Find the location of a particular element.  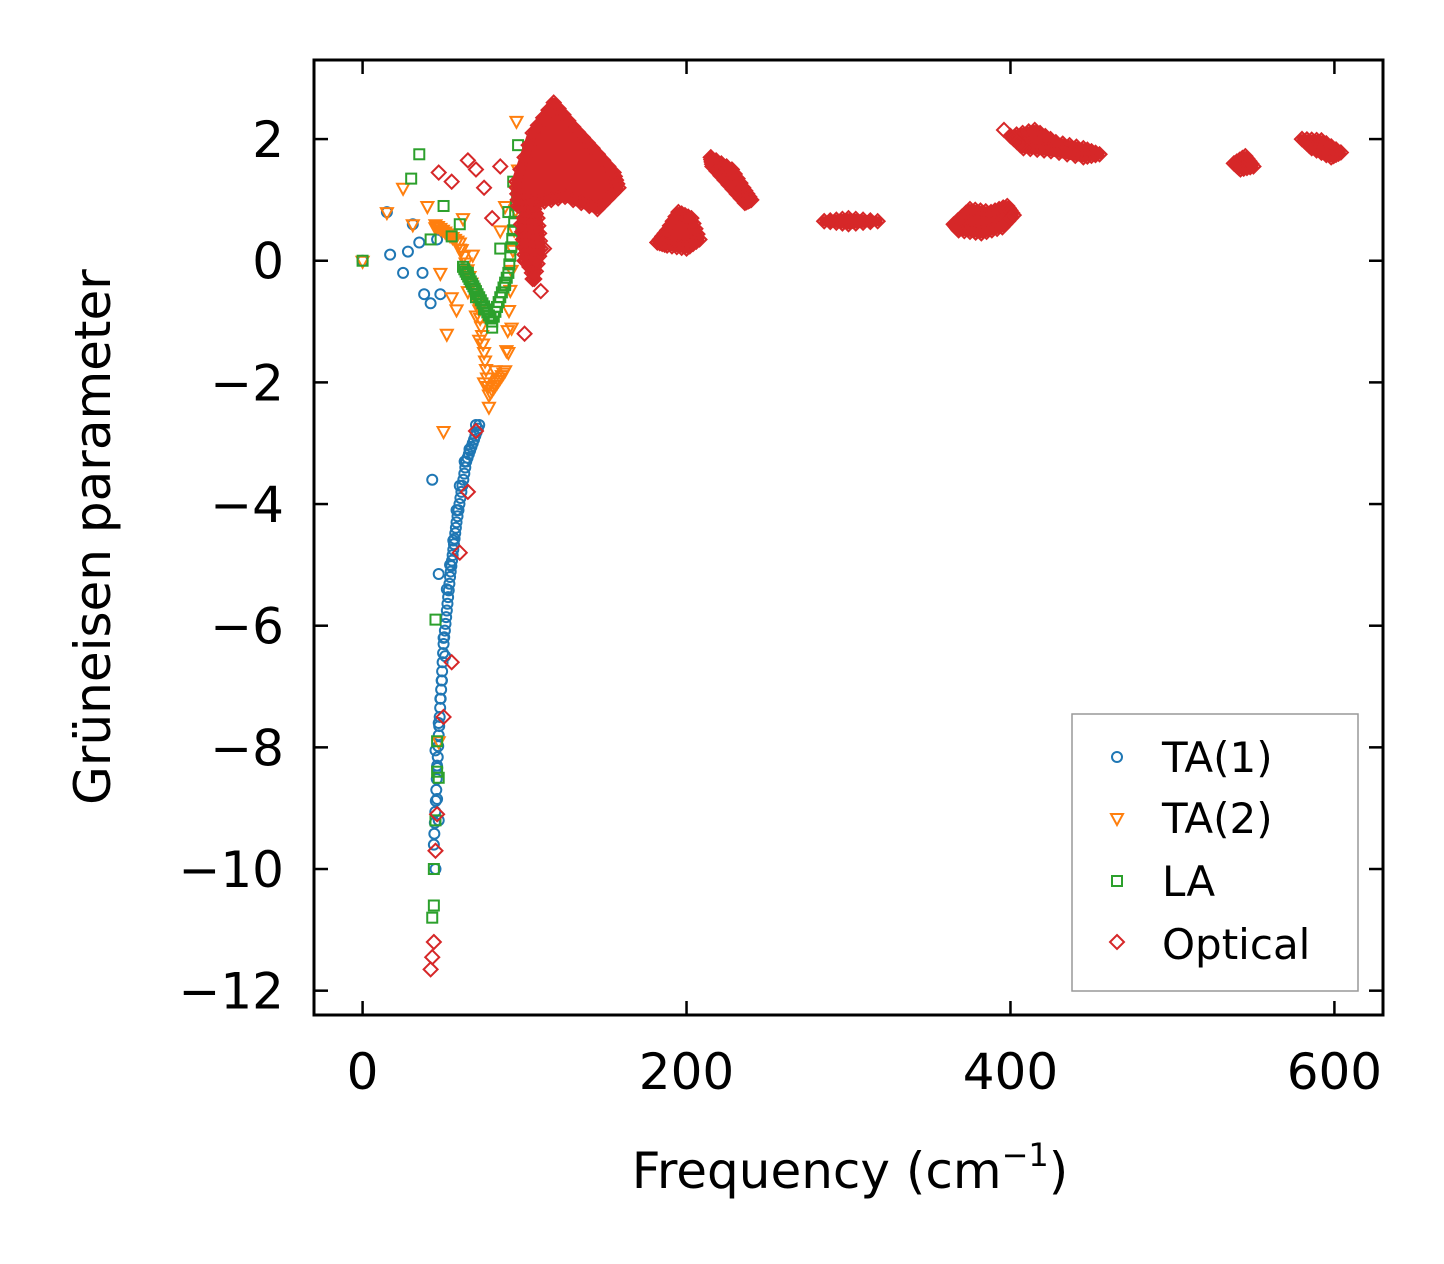

legend-entry-optical: Optical is located at coordinates (1209, 944).